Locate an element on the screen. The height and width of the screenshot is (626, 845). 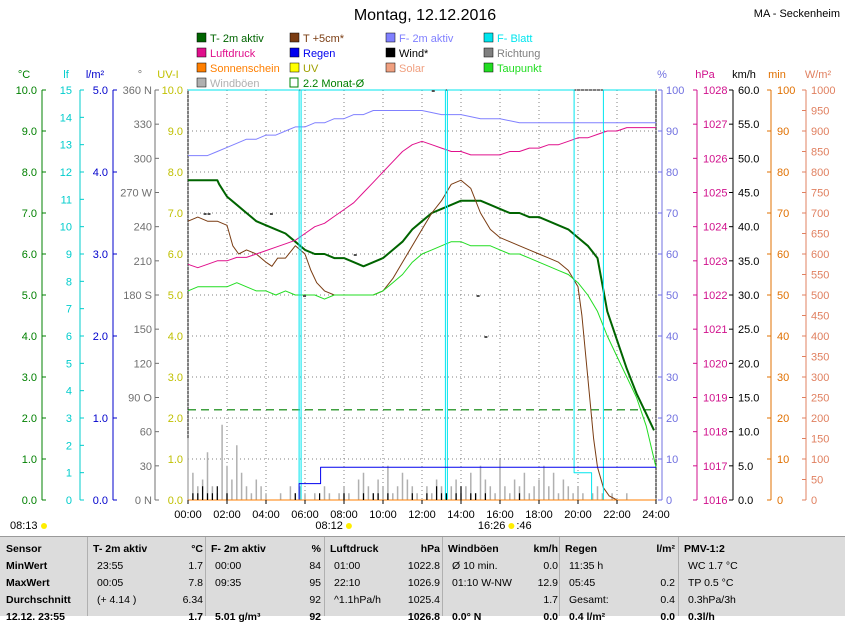
sun-markers: 08:13 08:12 16:26:46 is located at coordinates (271, 526).